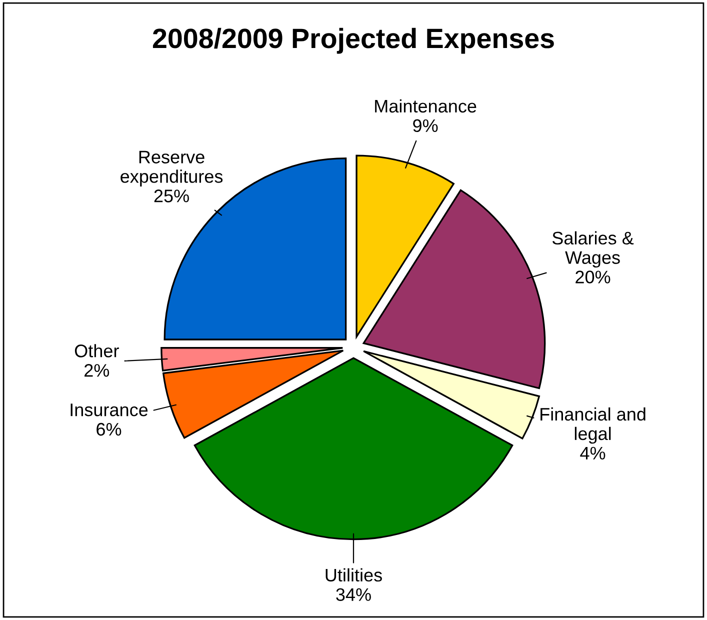 This screenshot has width=707, height=620. I want to click on data-label: 34%, so click(353, 594).